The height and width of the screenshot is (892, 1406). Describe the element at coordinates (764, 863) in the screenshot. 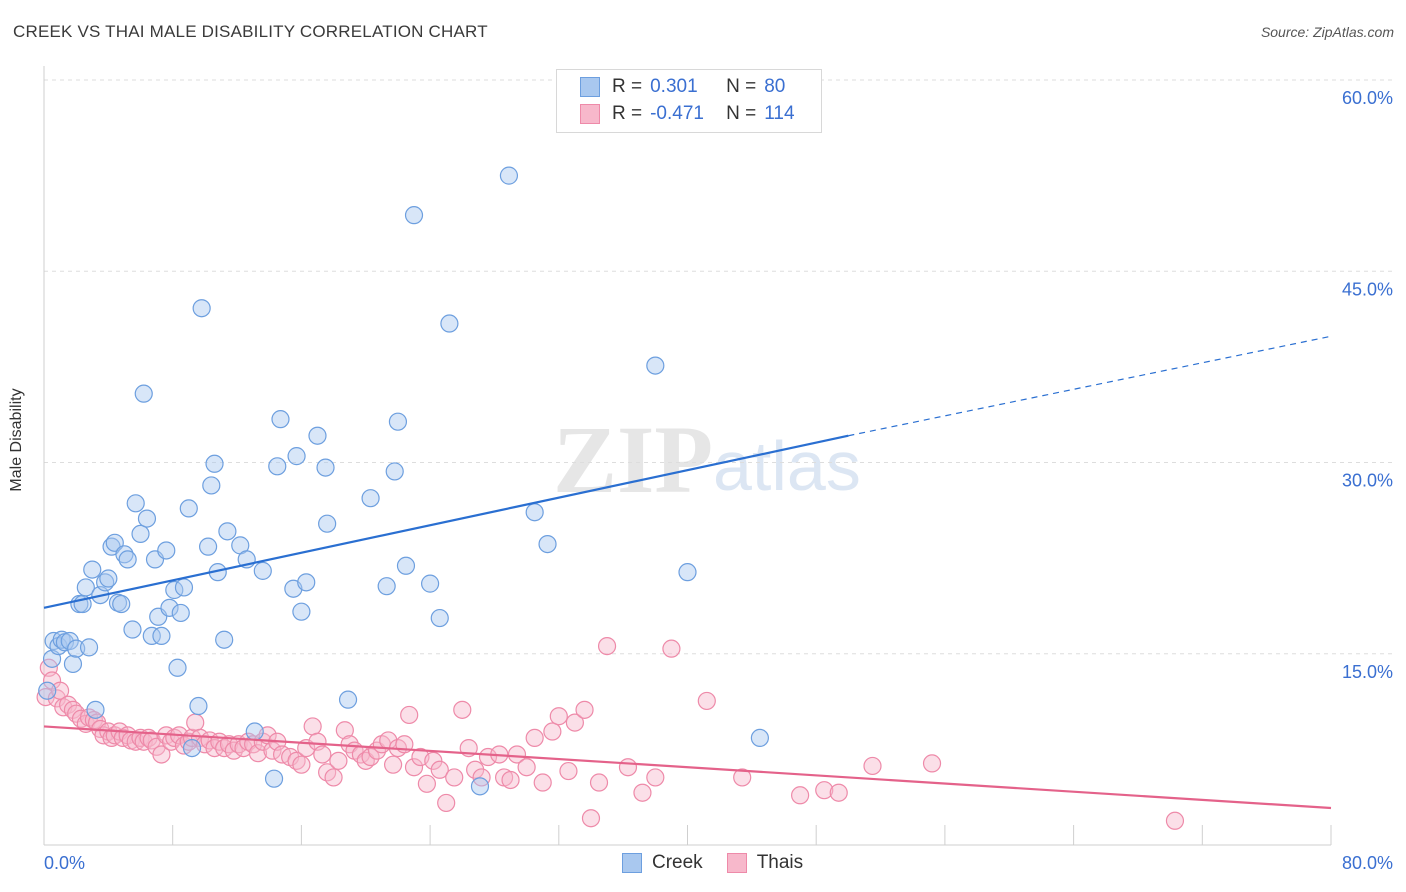

I see `legend-item-thais: Thais` at that location.